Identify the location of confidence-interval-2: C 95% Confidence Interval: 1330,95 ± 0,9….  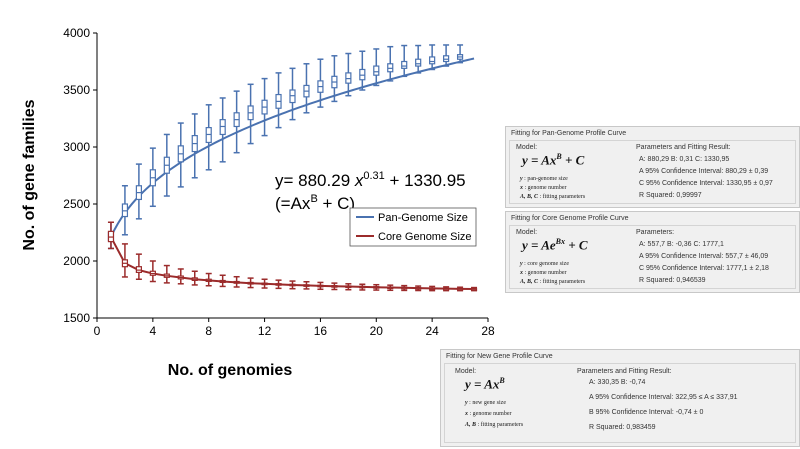
(706, 183).